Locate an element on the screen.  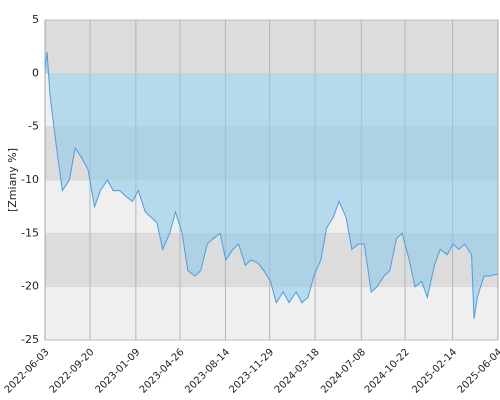
x-tick-label: 2025-06-04 is located at coordinates (478, 371).